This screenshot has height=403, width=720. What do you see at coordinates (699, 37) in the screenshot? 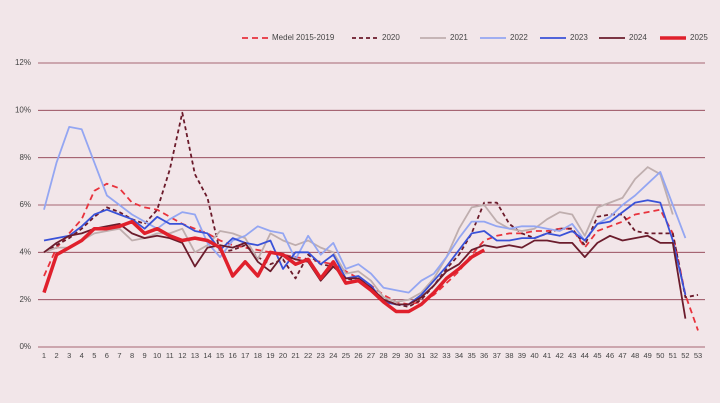
I see `legend-label: 2025` at bounding box center [699, 37].